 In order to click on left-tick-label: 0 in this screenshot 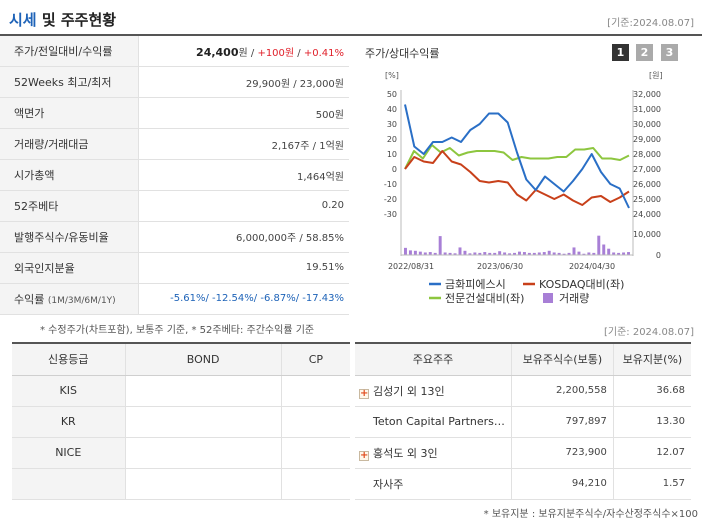, I will do `click(394, 169)`.